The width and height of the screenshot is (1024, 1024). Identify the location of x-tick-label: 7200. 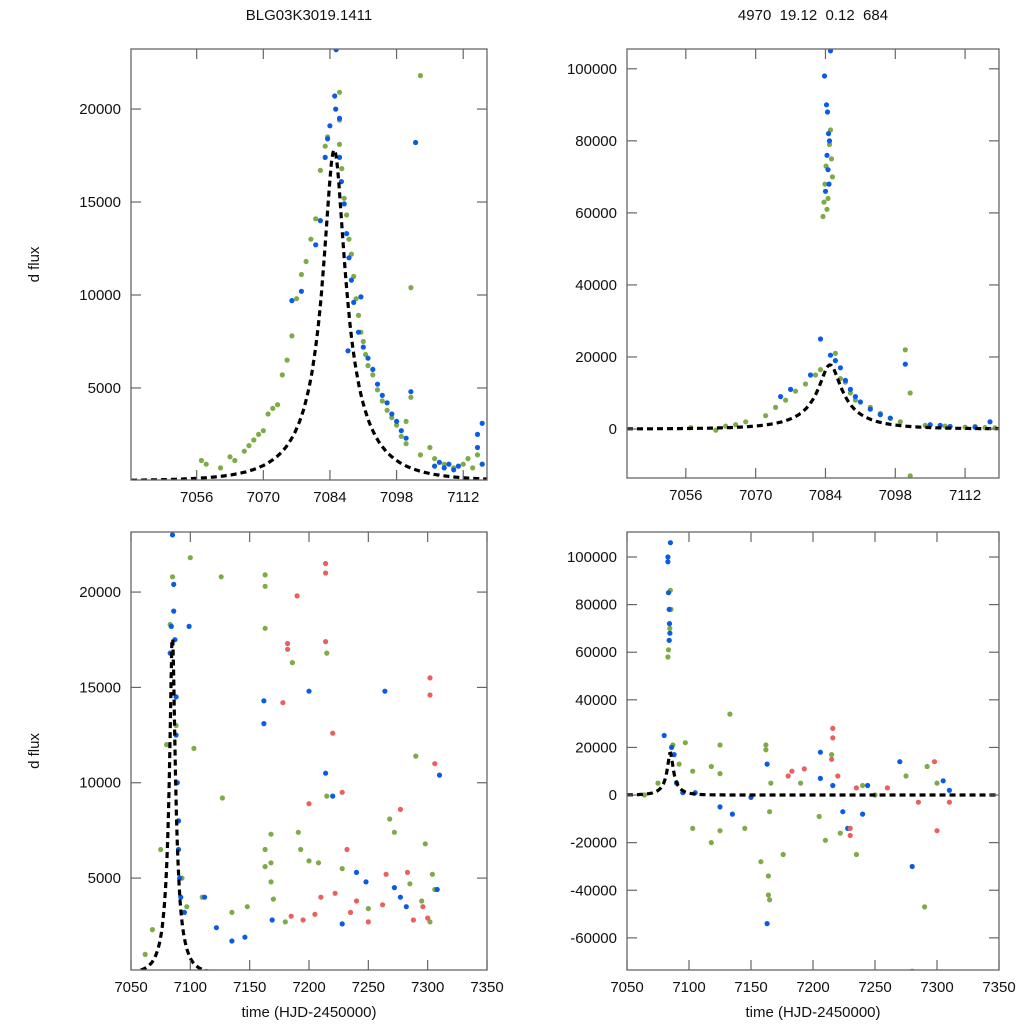
(308, 987).